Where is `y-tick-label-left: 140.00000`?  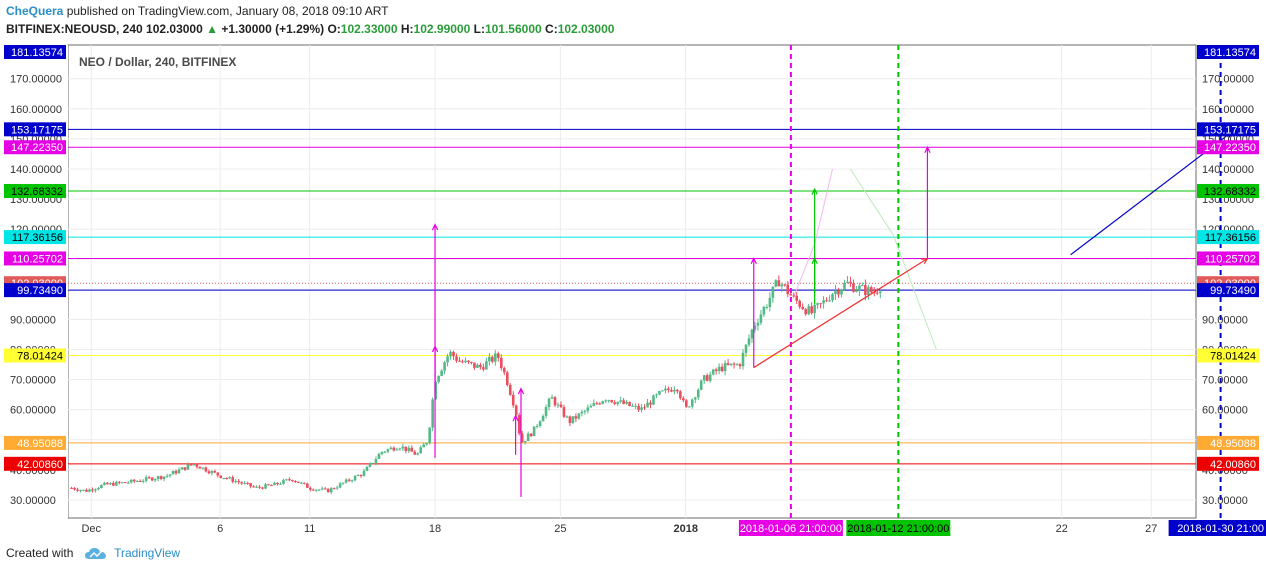 y-tick-label-left: 140.00000 is located at coordinates (36, 170).